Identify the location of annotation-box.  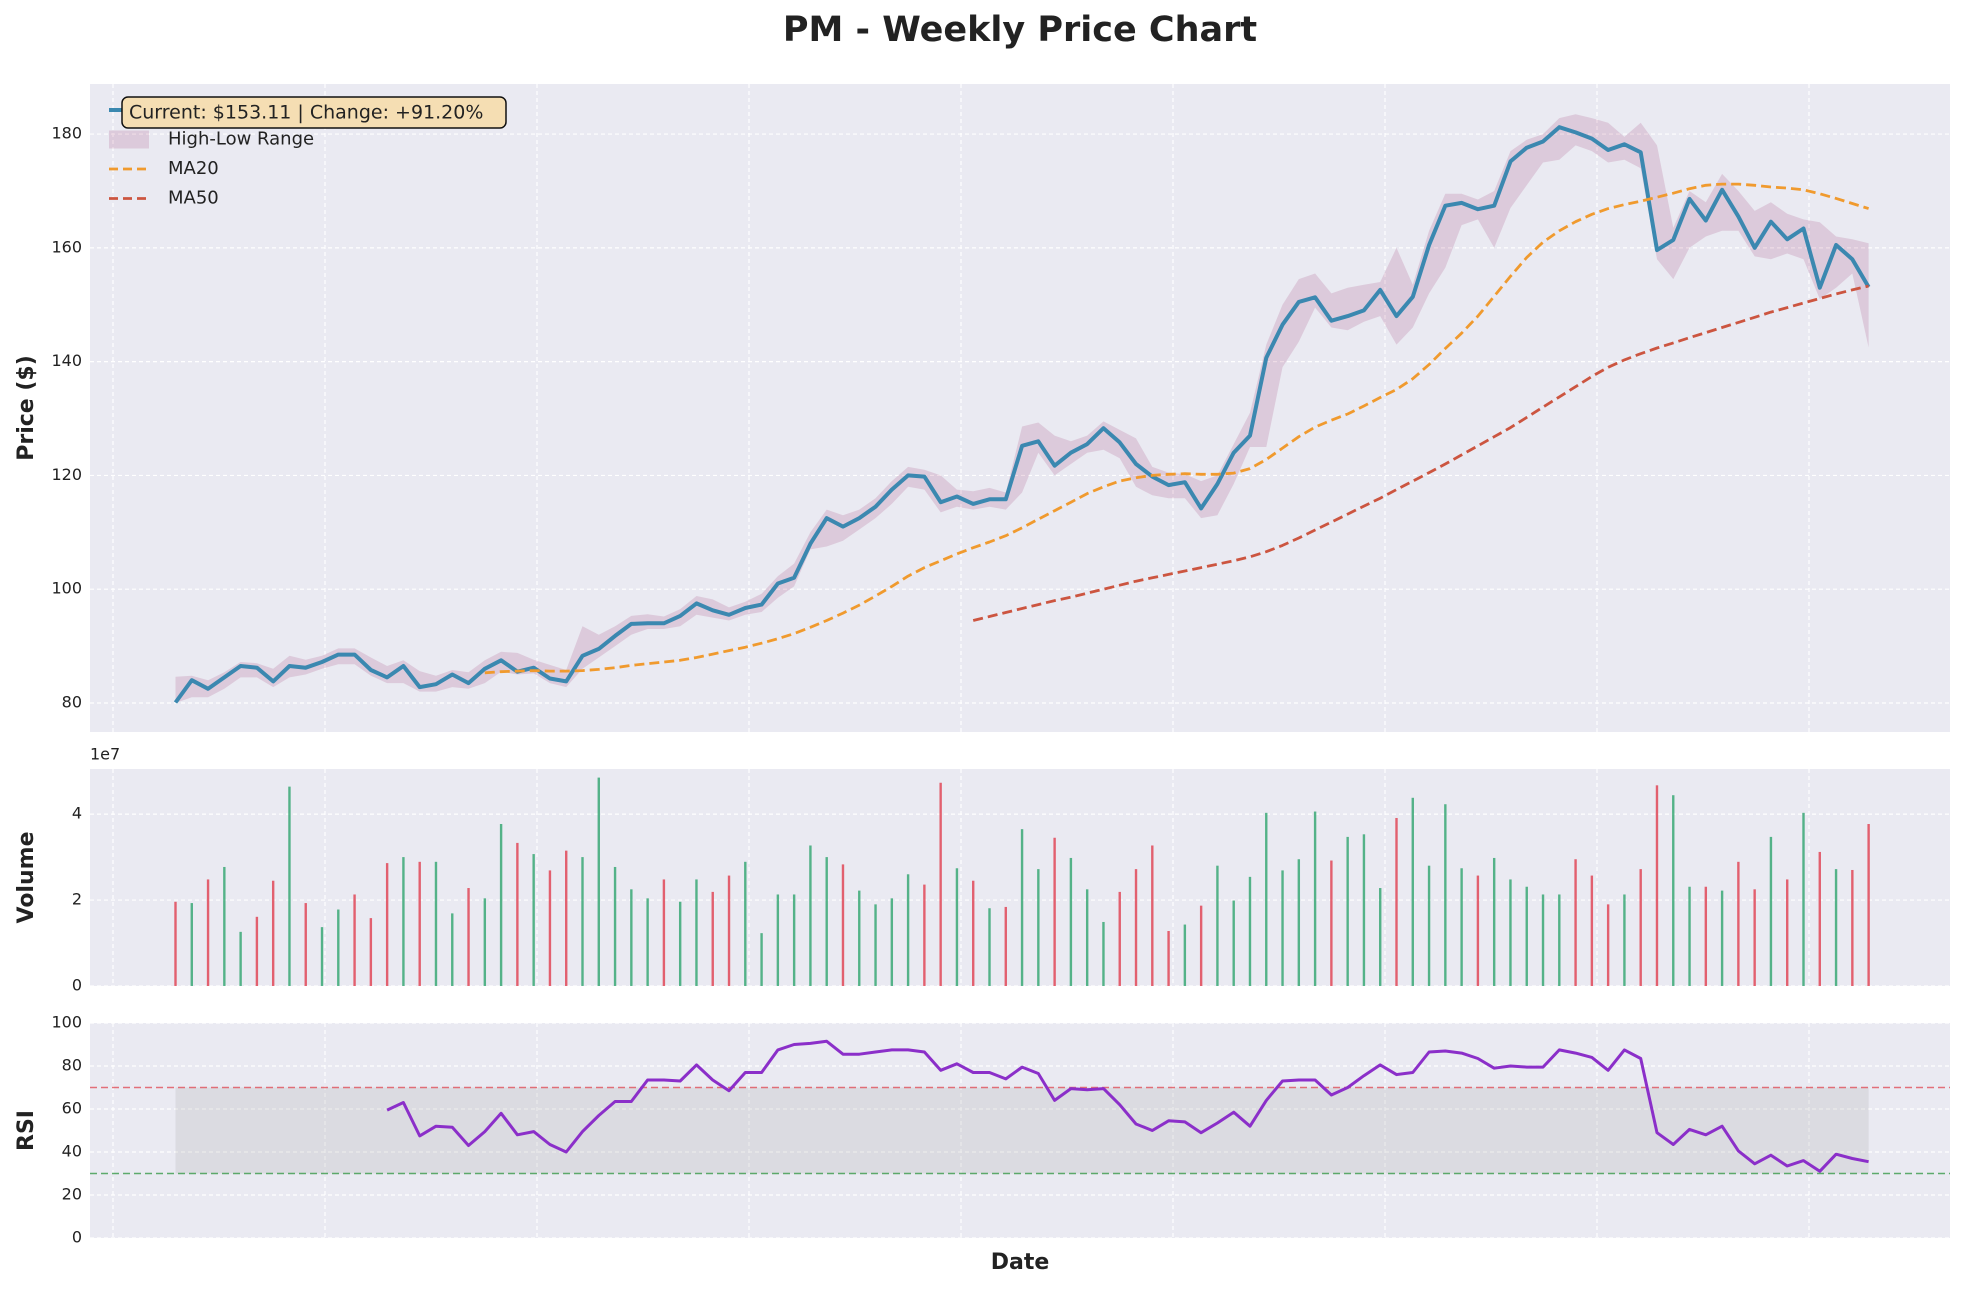
(314, 112).